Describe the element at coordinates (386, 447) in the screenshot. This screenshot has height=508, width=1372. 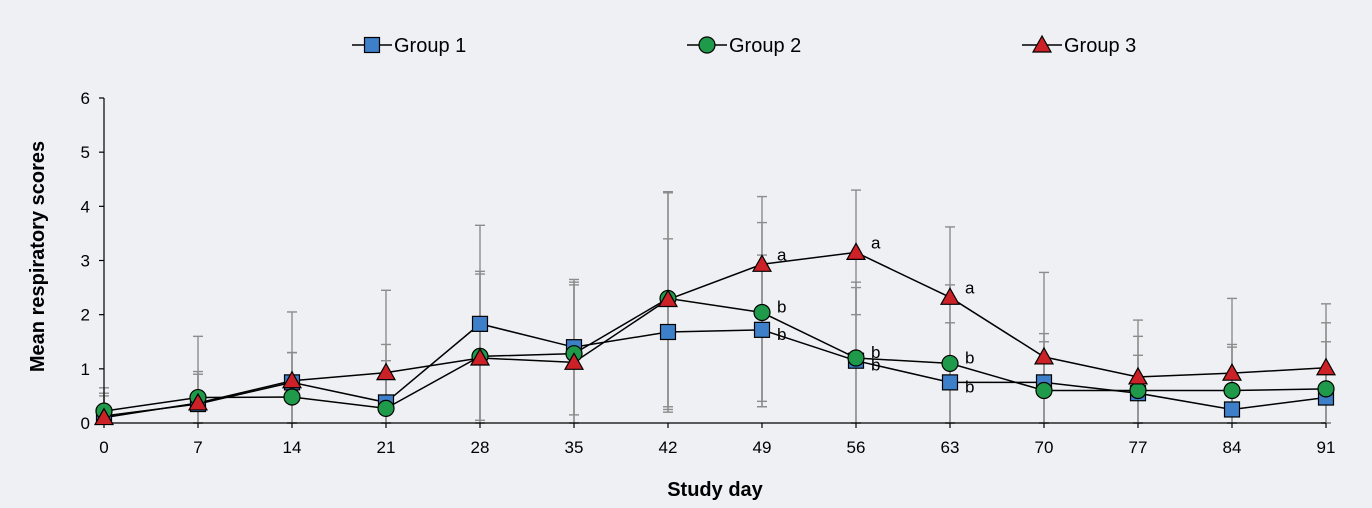
I see `x-tick-label: 21` at that location.